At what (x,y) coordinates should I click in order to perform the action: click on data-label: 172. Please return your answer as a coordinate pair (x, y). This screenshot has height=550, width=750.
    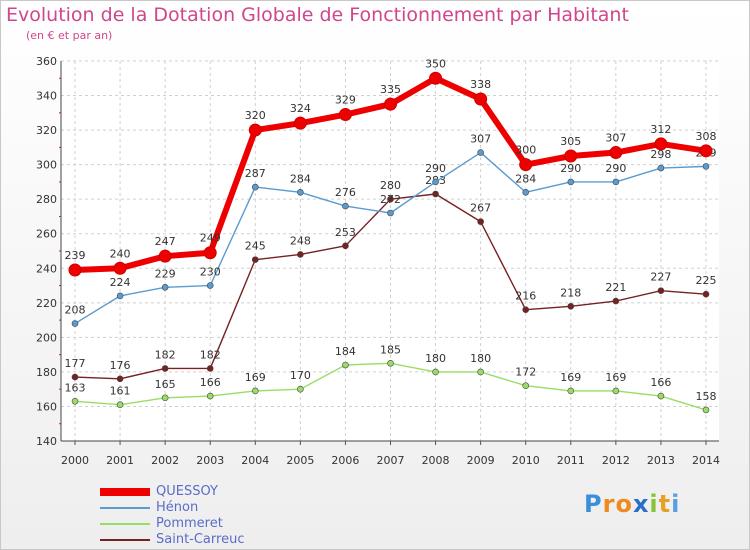
    Looking at the image, I should click on (525, 372).